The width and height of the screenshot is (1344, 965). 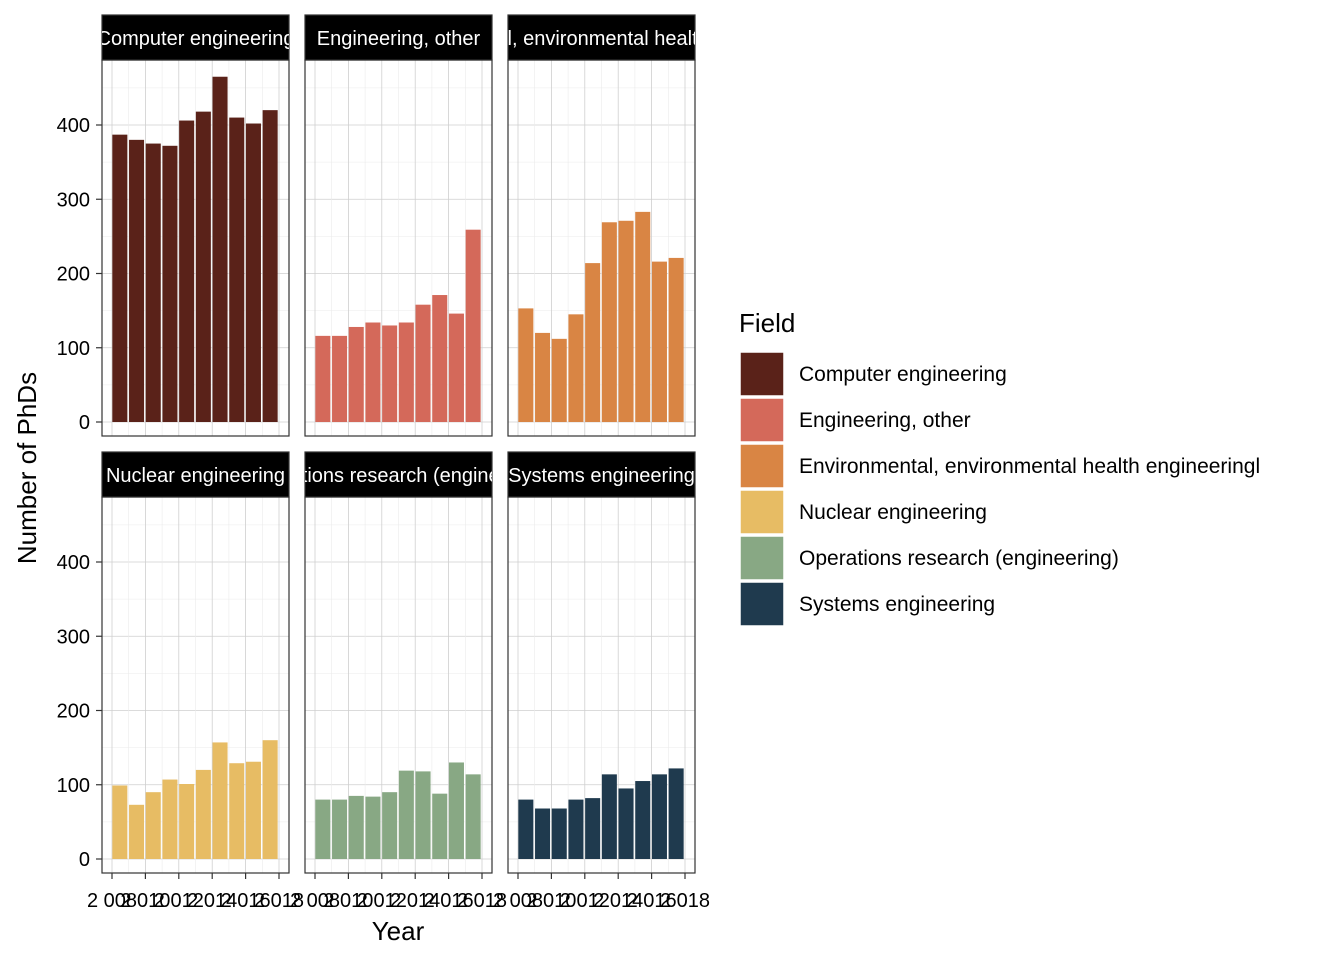 I want to click on bar-environmental-environmental-health-engineeringl-2012, so click(x=593, y=342).